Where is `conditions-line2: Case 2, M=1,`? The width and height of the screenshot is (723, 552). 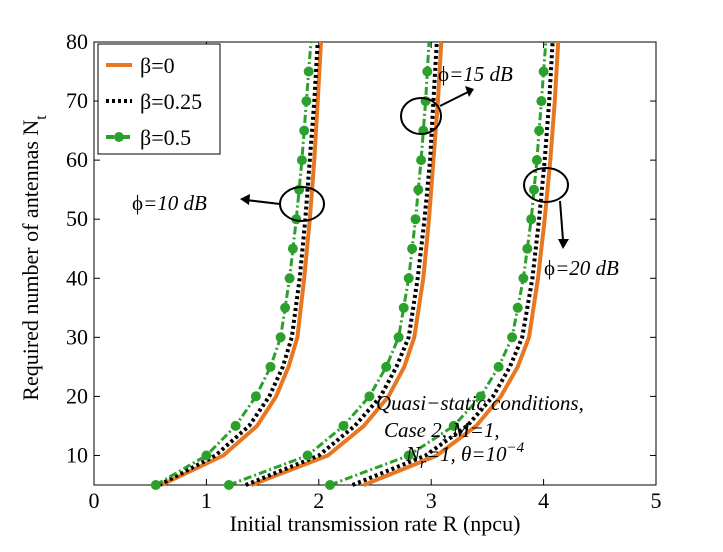
conditions-line2: Case 2, M=1, is located at coordinates (442, 430).